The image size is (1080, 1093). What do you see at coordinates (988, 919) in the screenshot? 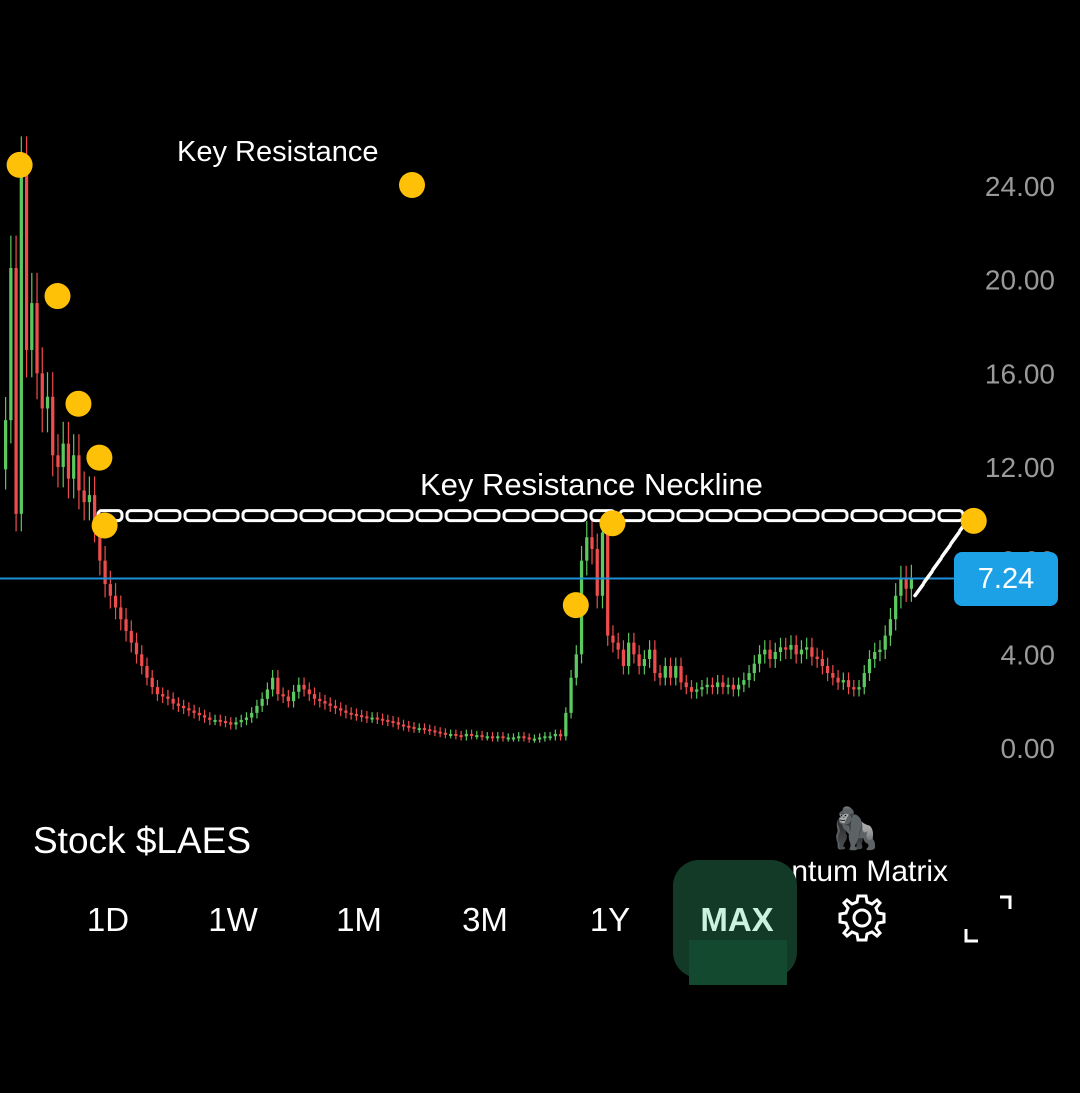
I see `fullscreen-icon` at bounding box center [988, 919].